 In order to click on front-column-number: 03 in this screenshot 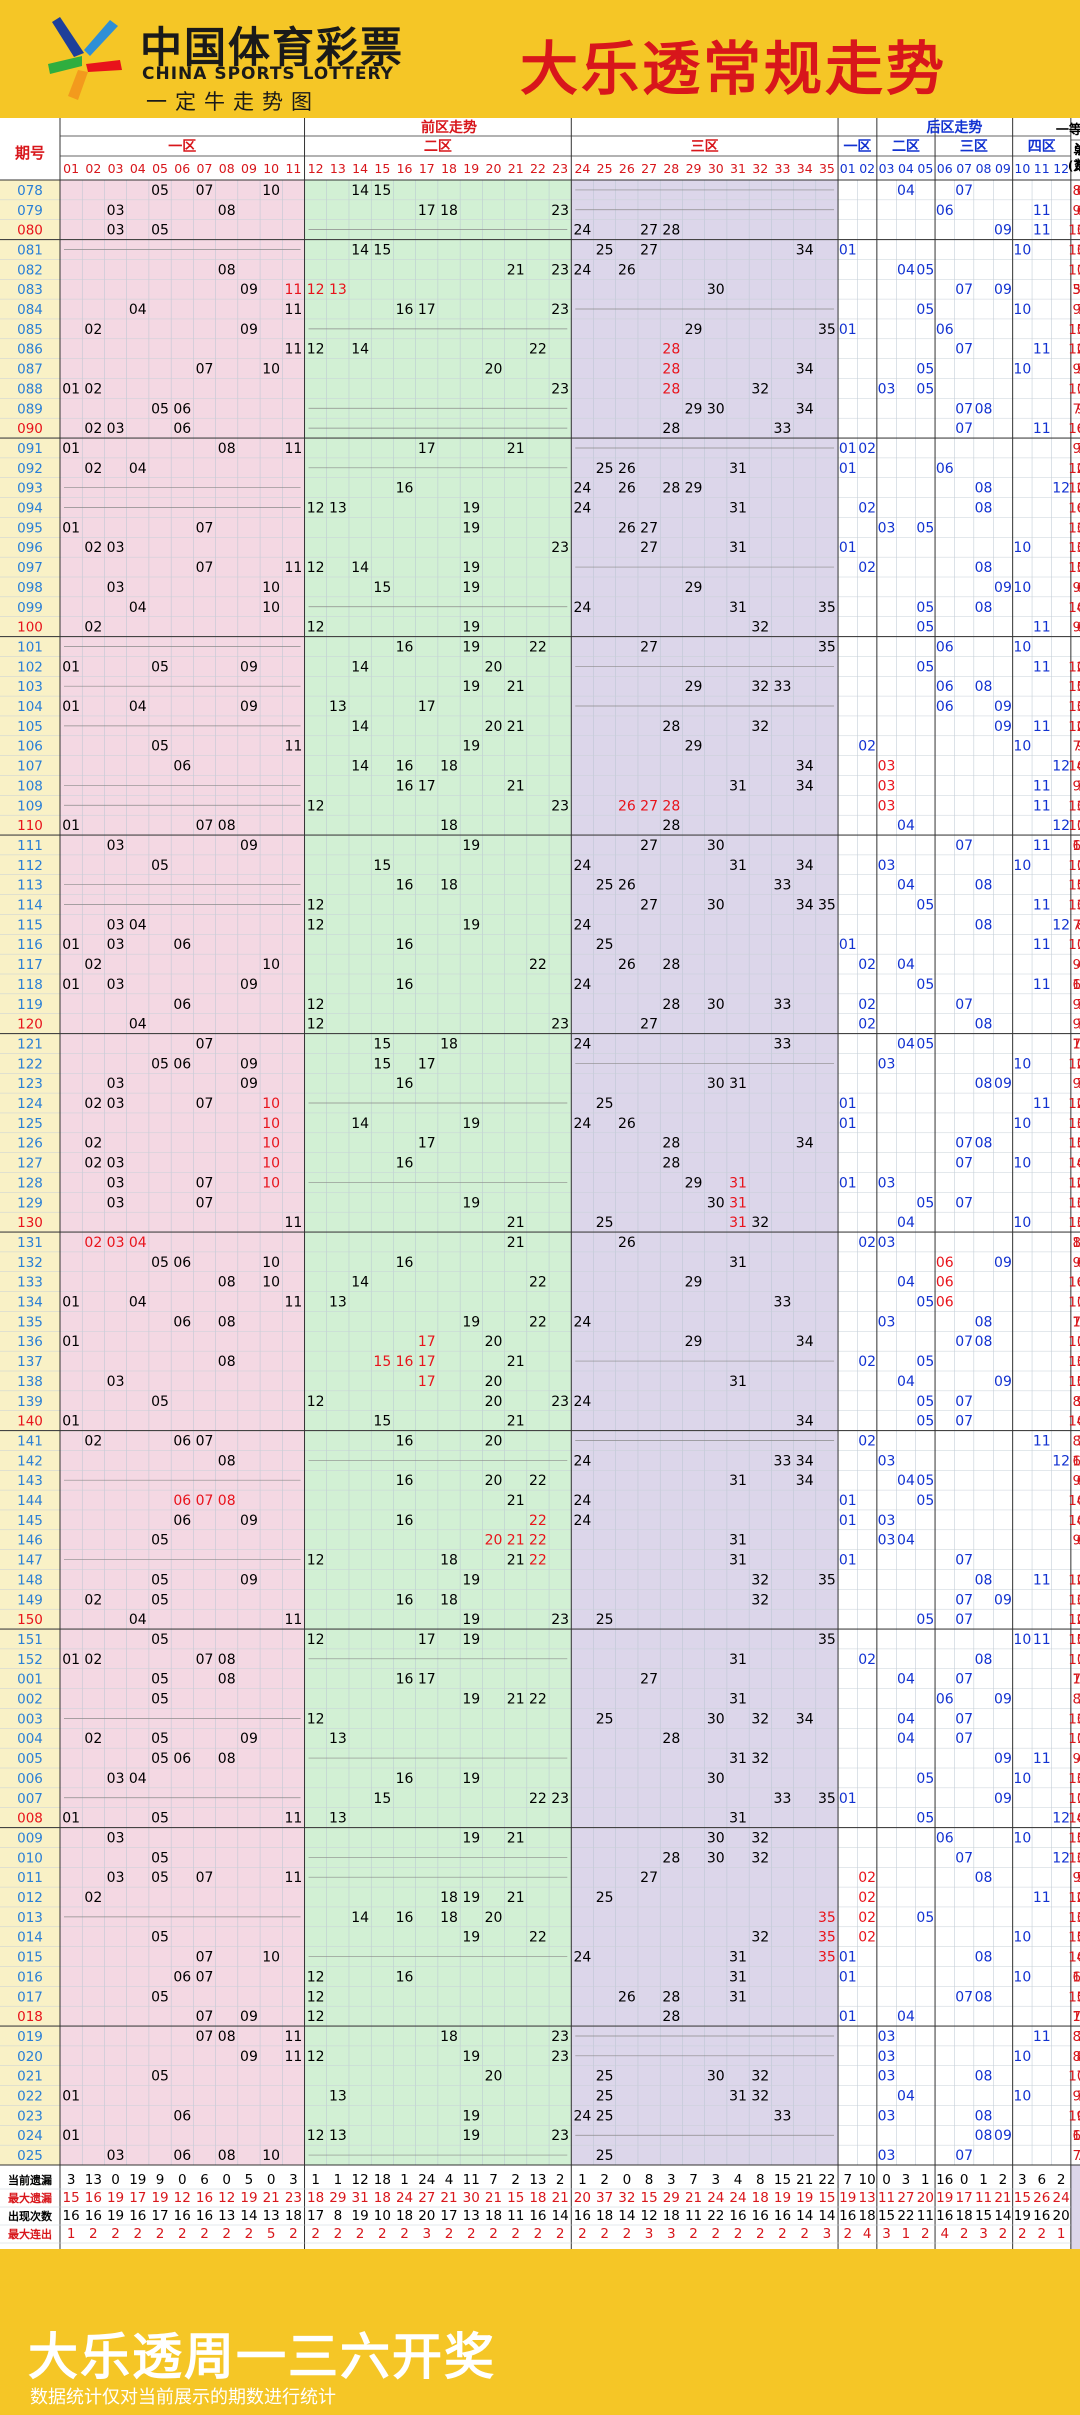, I will do `click(116, 168)`.